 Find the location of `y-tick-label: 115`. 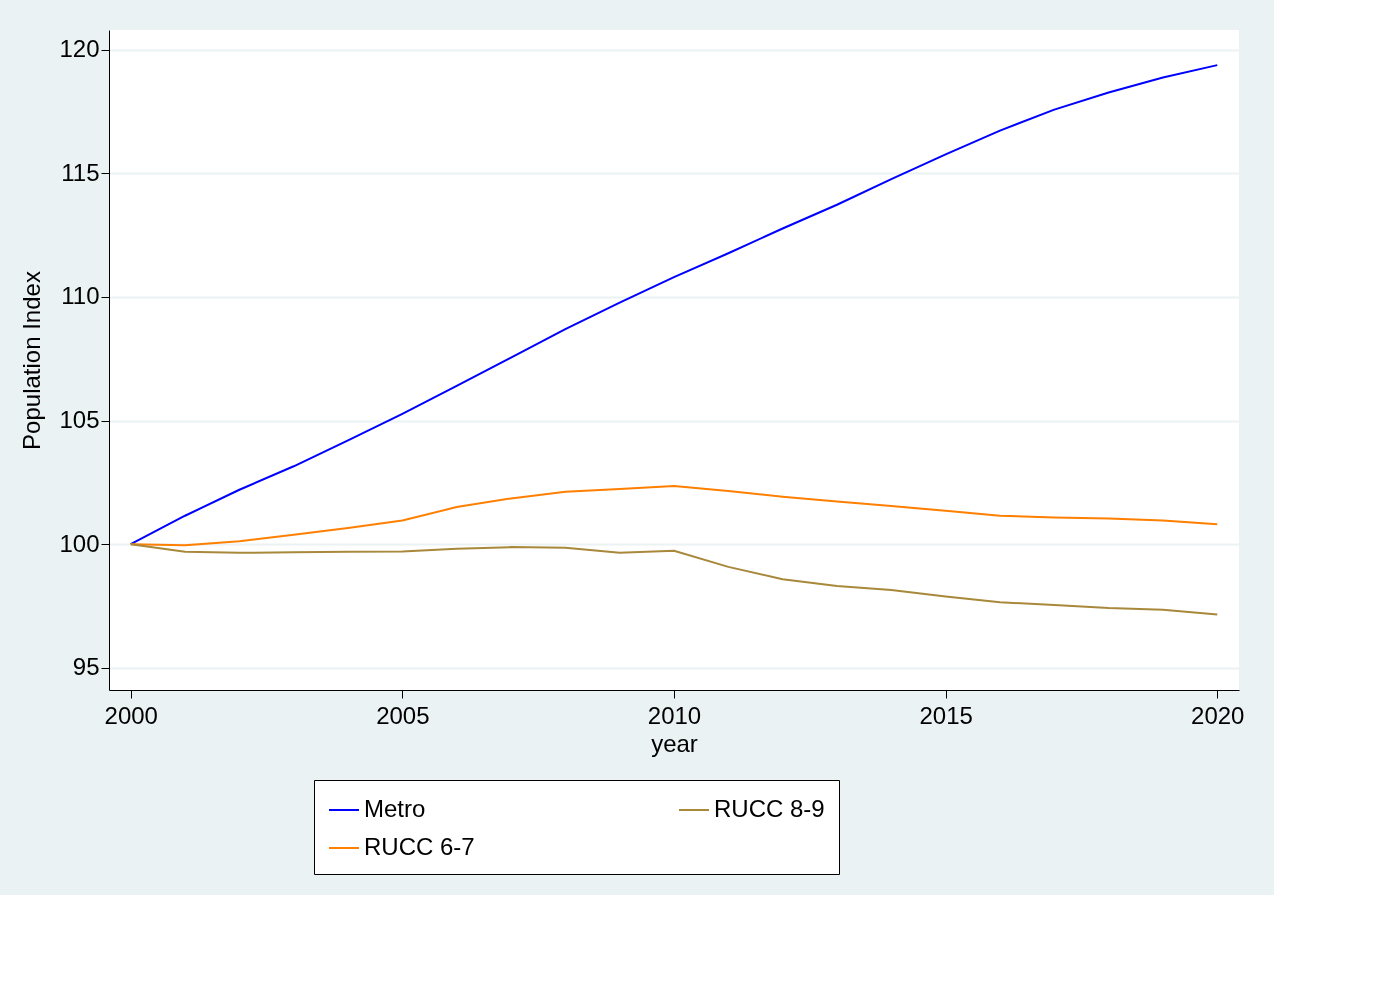

y-tick-label: 115 is located at coordinates (80, 172).